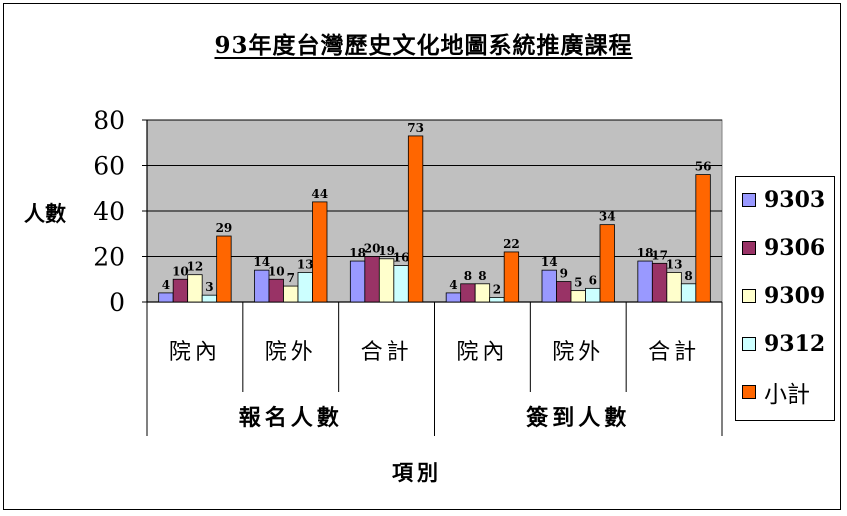 The image size is (847, 516). What do you see at coordinates (607, 217) in the screenshot?
I see `data-label: 34` at bounding box center [607, 217].